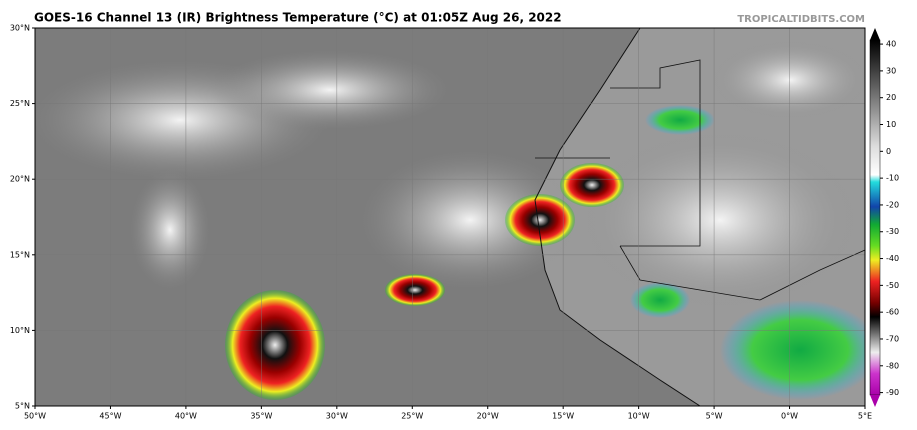 The image size is (917, 430). Describe the element at coordinates (801, 19) in the screenshot. I see `watermark: TROPICALTIDBITS.COM` at that location.